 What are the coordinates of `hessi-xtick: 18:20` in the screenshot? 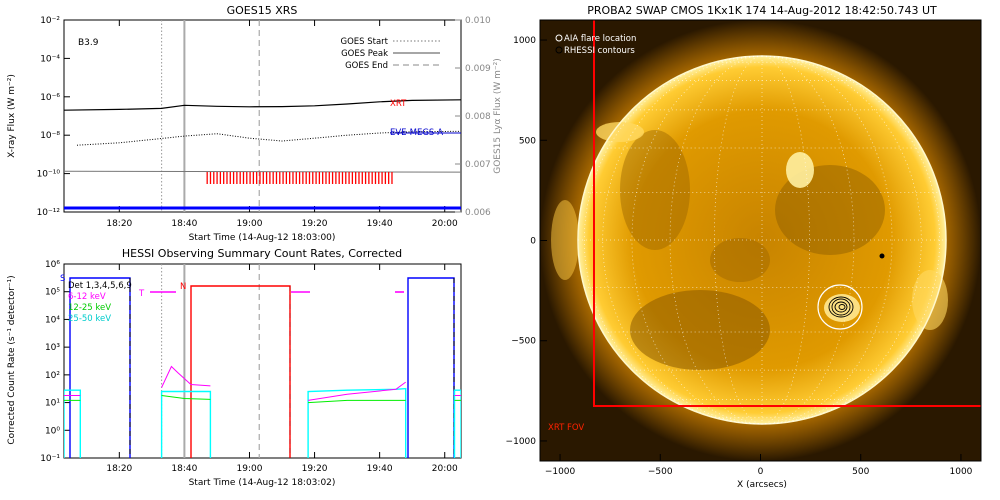 It's located at (119, 469).